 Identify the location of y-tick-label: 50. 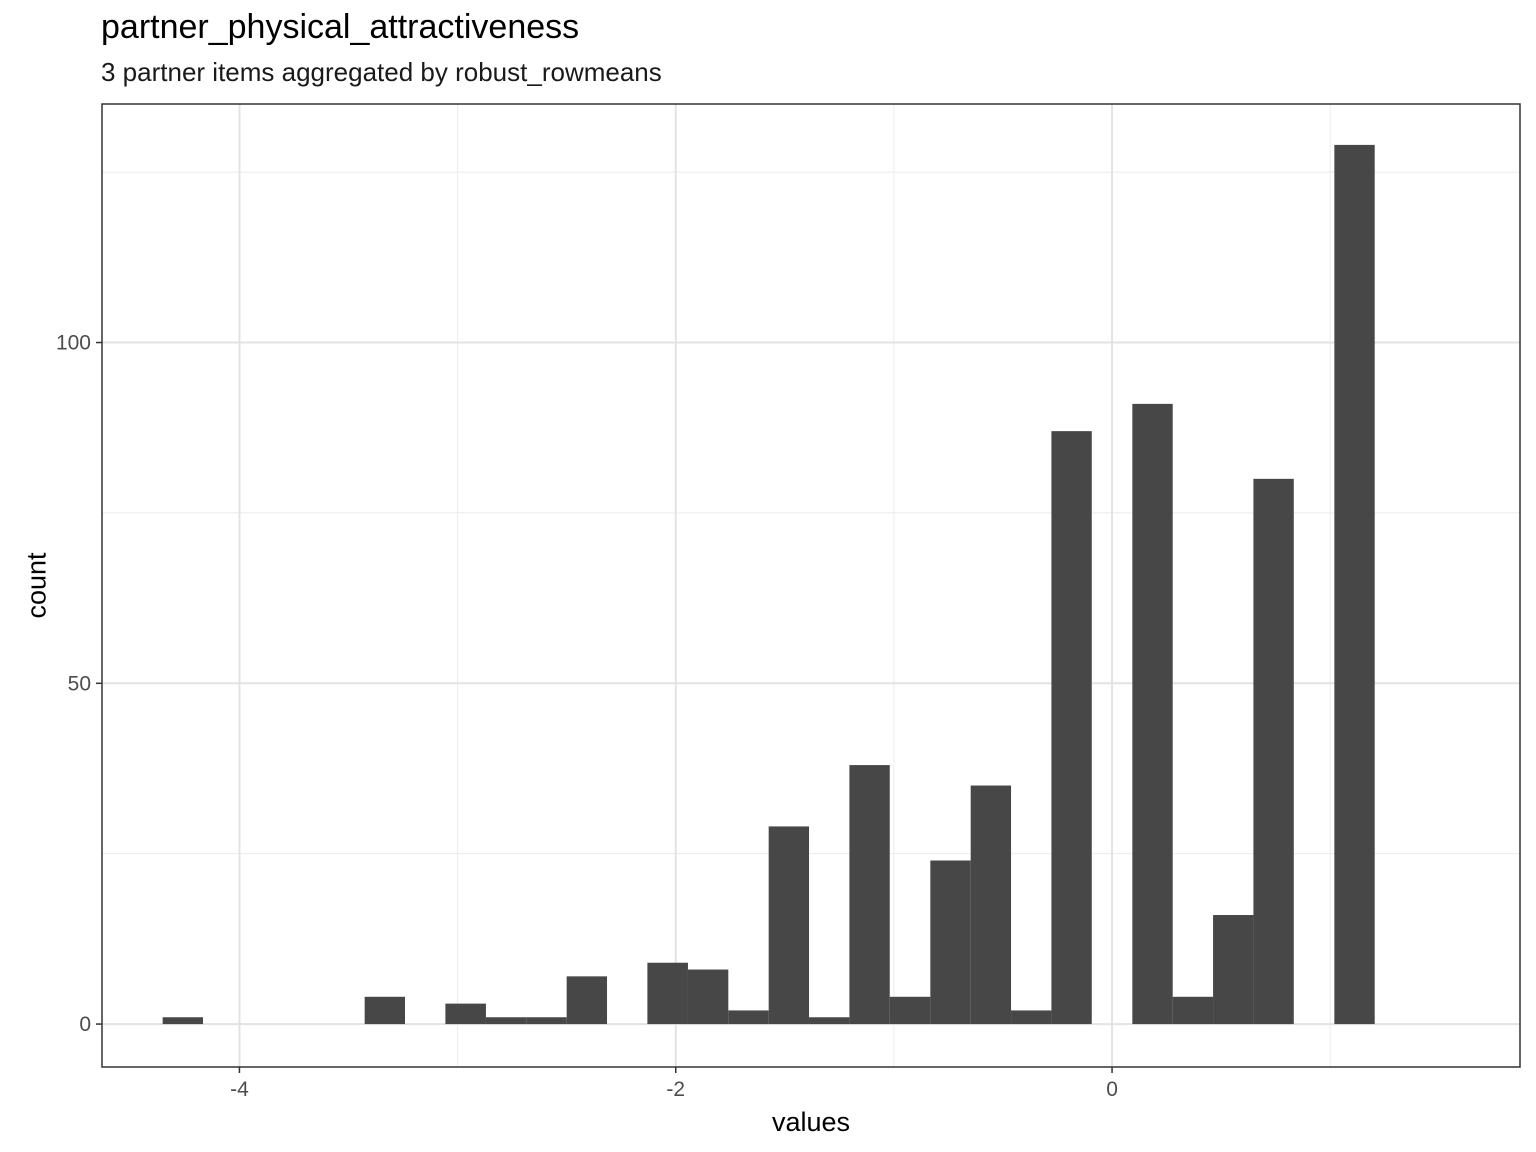
(79, 683).